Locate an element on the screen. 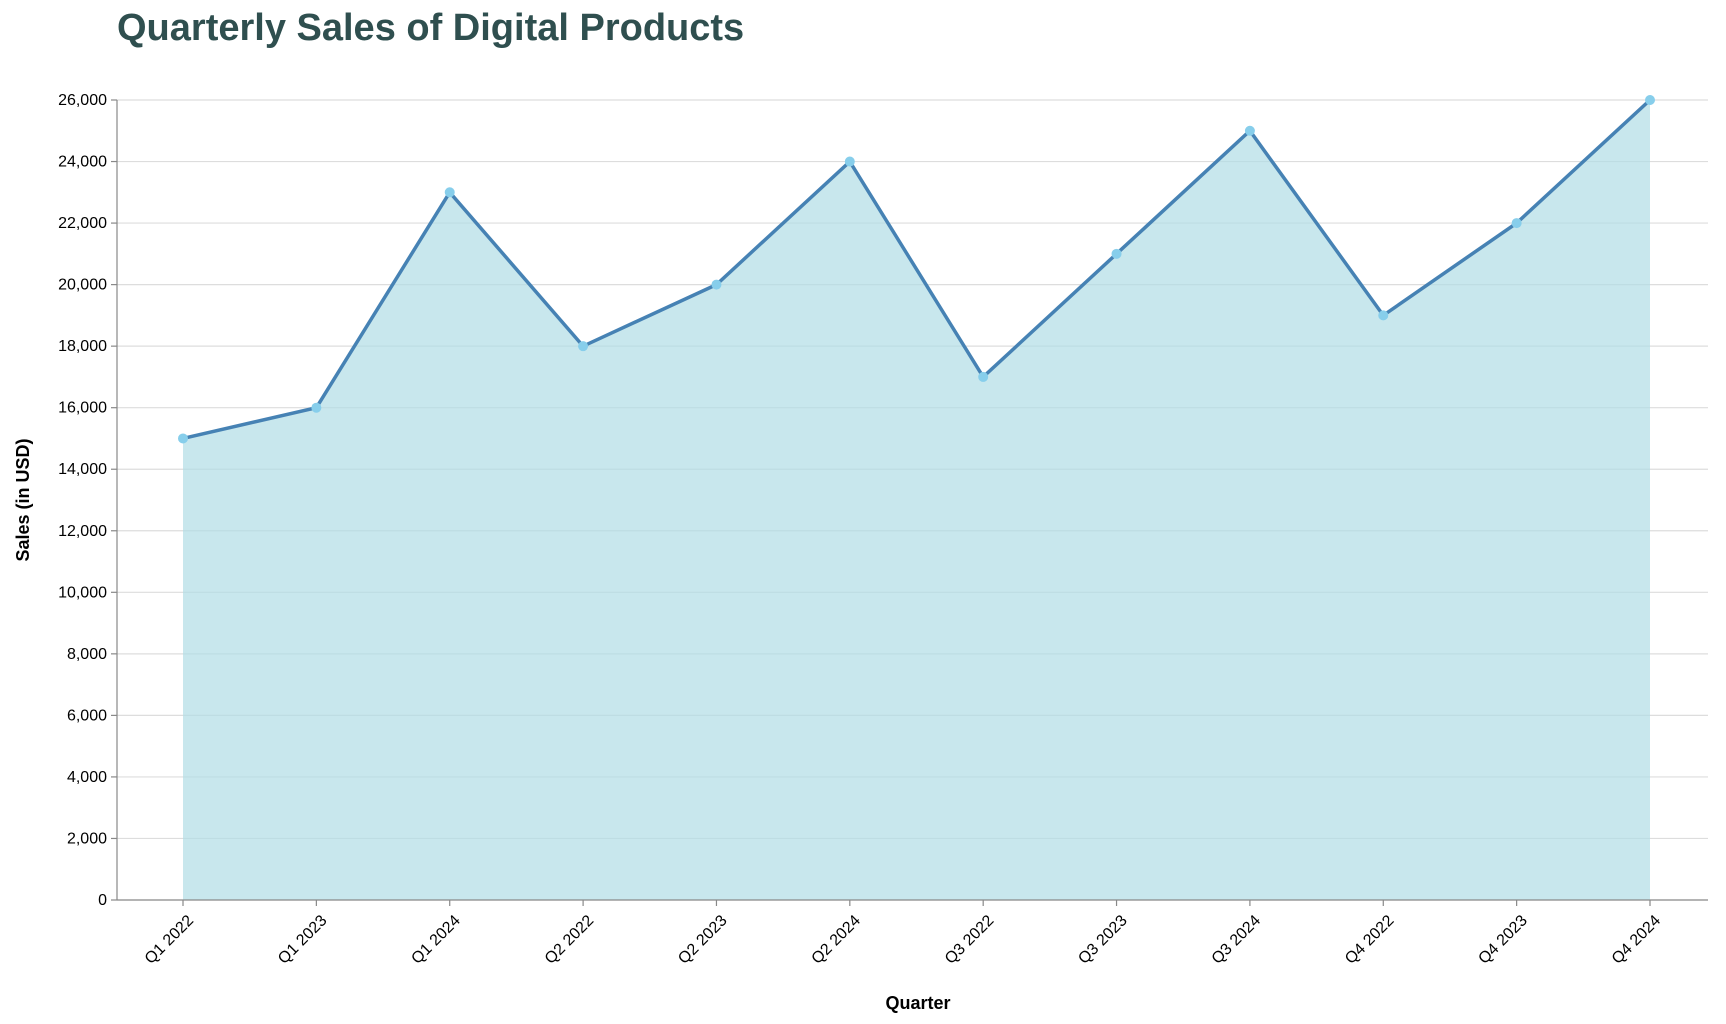 The image size is (1726, 1024). y-axis-title: Sales (in USD) is located at coordinates (23, 499).